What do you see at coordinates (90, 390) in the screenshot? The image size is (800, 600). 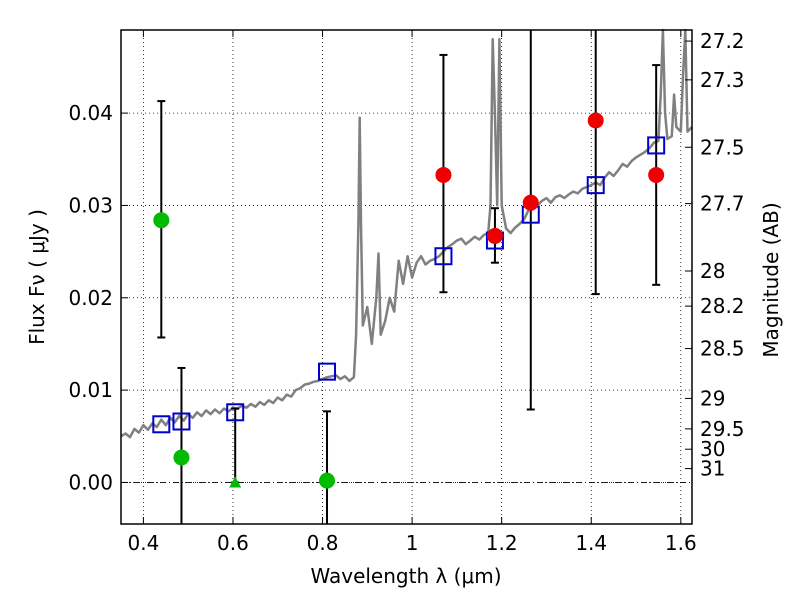 I see `y-tick-label: 0.01` at bounding box center [90, 390].